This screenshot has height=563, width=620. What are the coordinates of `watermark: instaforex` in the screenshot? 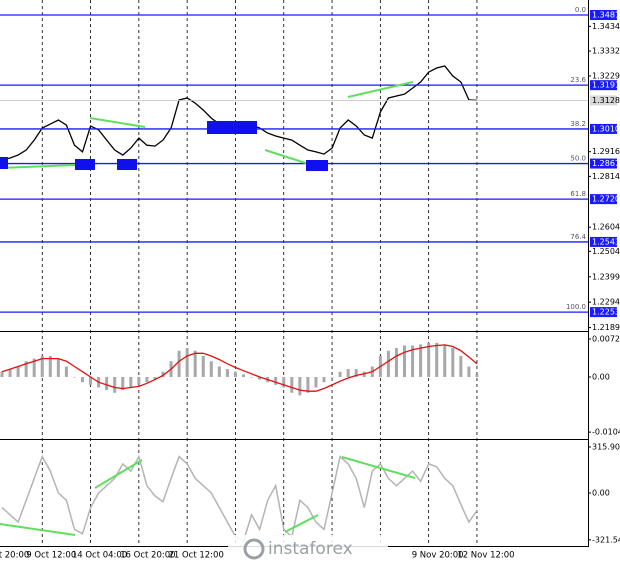 It's located at (308, 549).